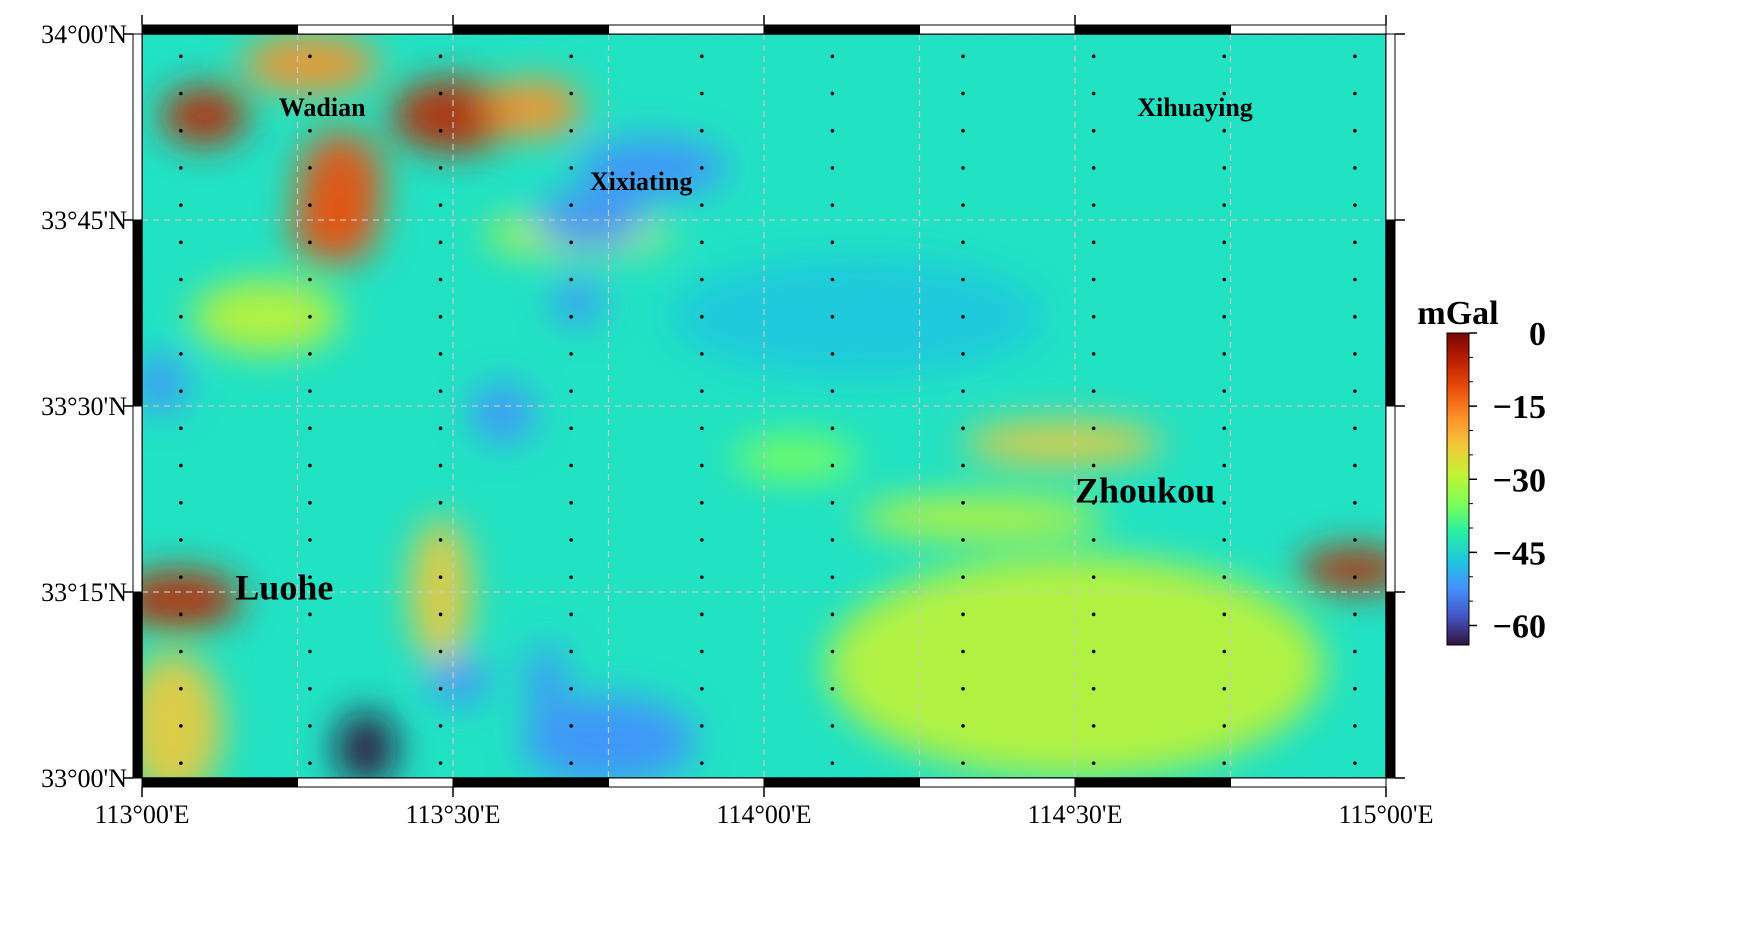 The width and height of the screenshot is (1757, 944). I want to click on colorbar-title: mGal, so click(1457, 313).